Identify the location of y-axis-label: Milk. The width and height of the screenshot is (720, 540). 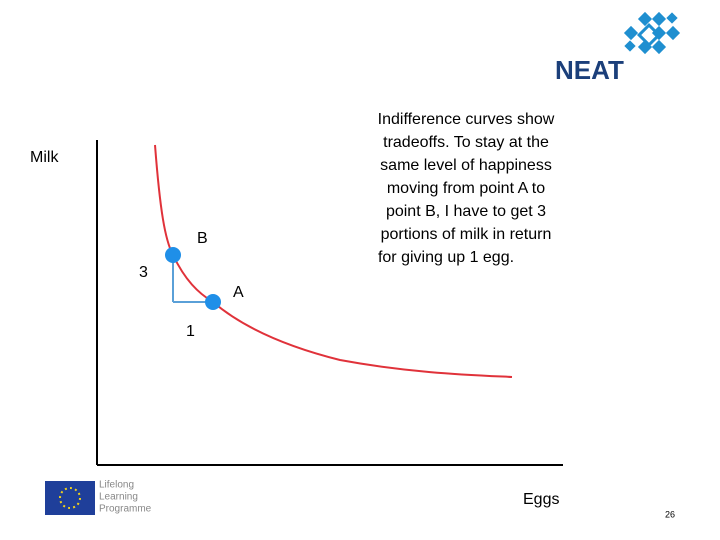
(44, 157).